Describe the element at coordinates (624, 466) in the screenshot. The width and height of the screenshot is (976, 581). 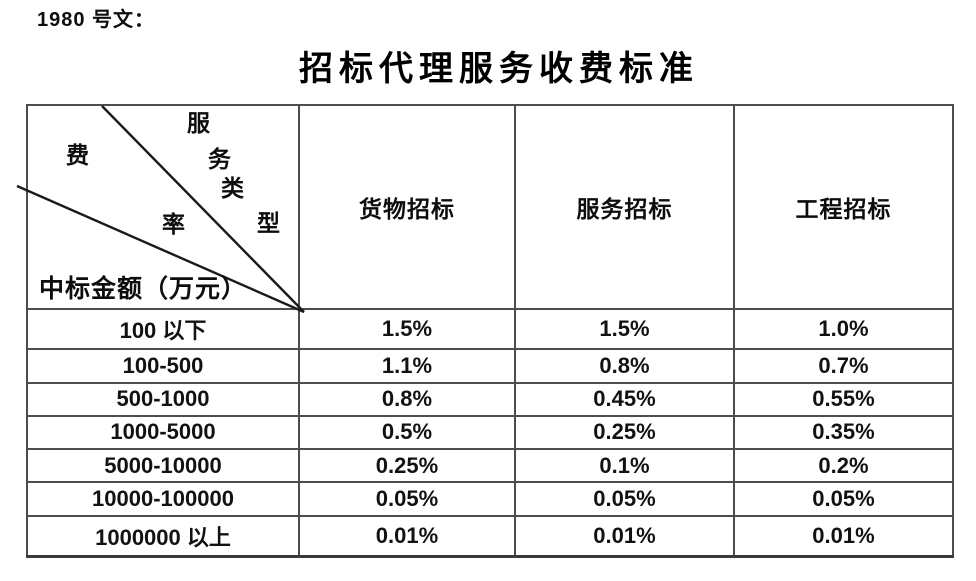
I see `fee-value: 0.1%` at that location.